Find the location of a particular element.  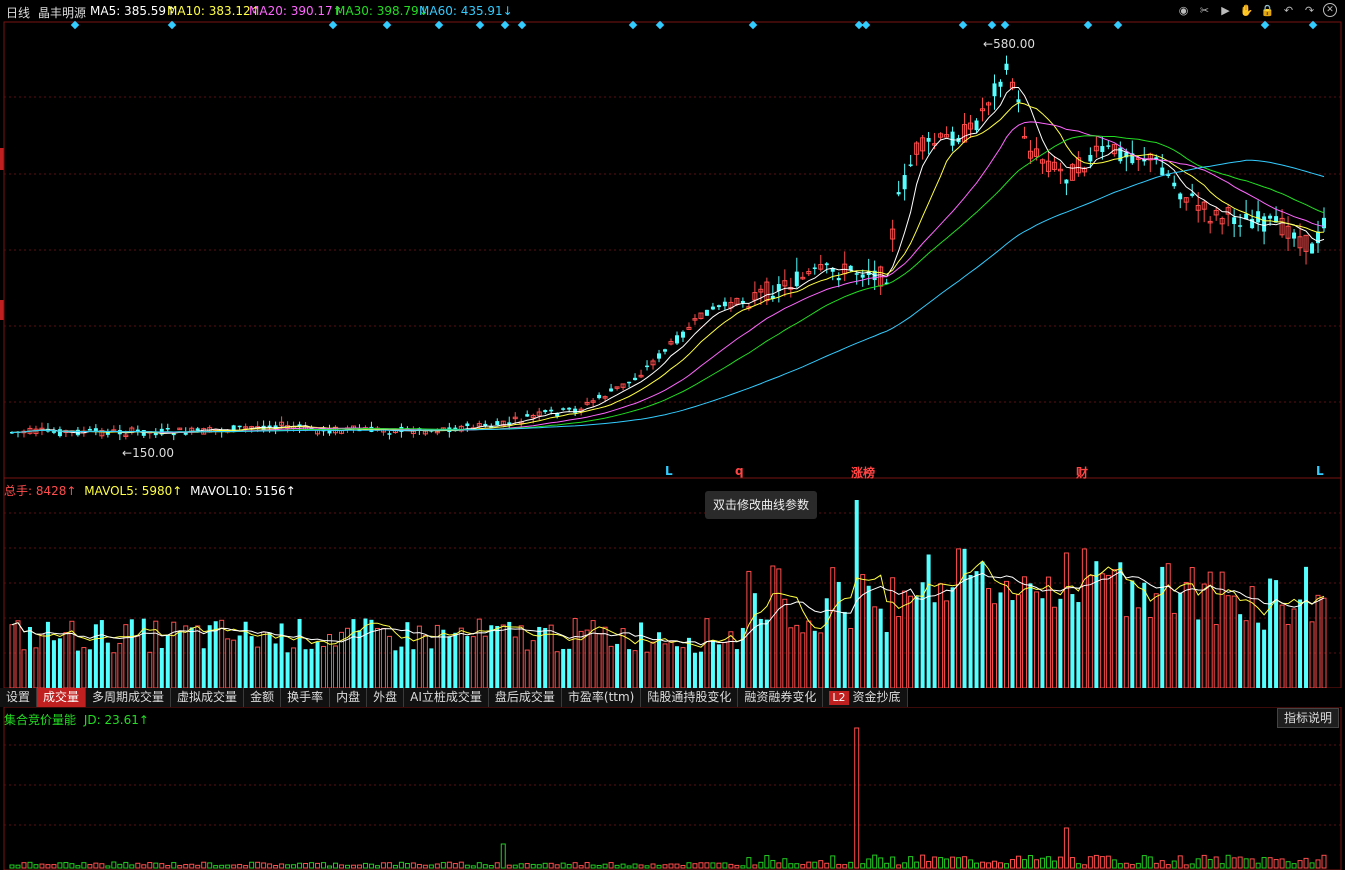

event-marker-q: q is located at coordinates (739, 471).